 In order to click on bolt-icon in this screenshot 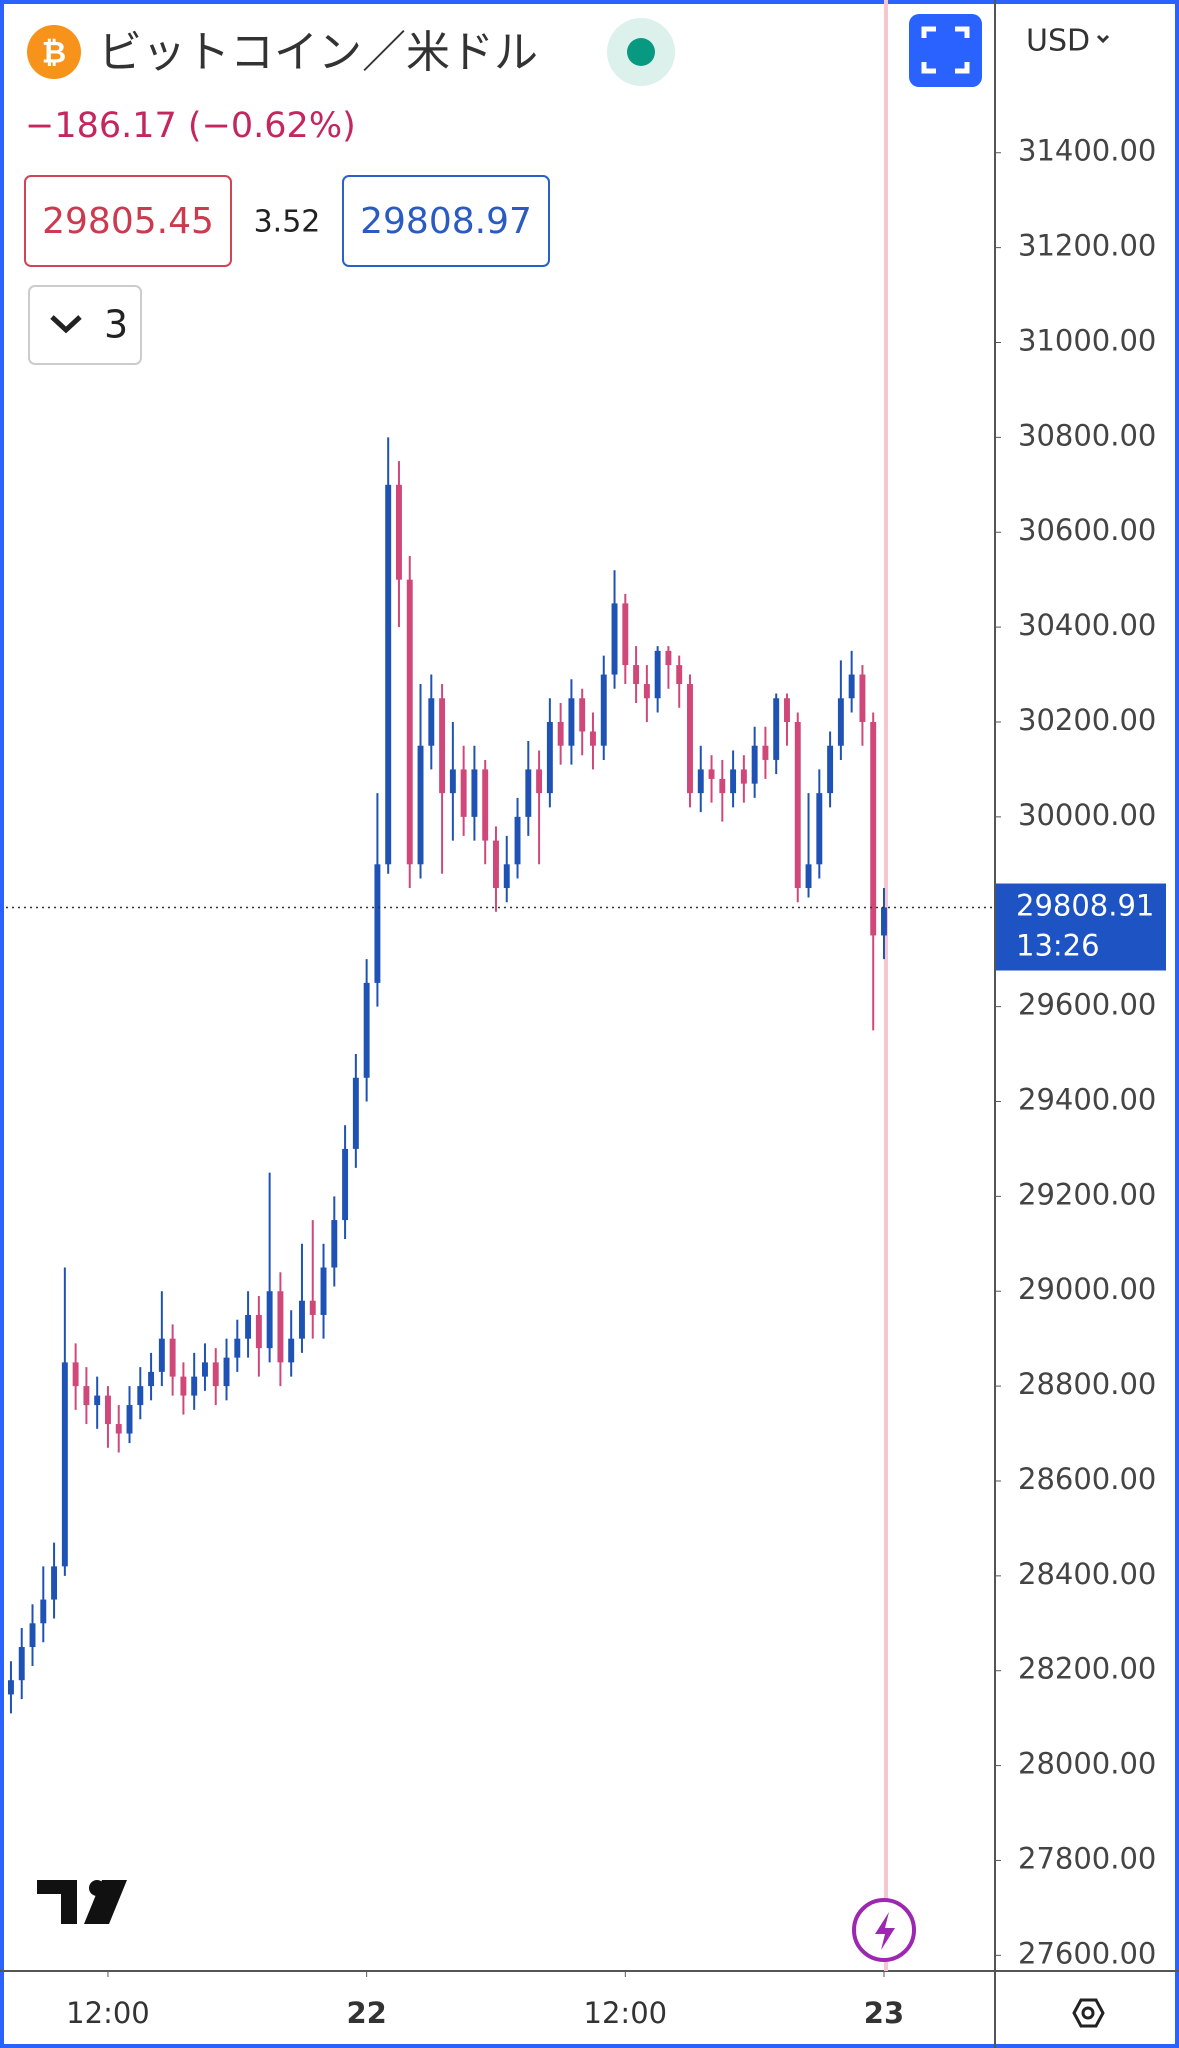, I will do `click(885, 1931)`.